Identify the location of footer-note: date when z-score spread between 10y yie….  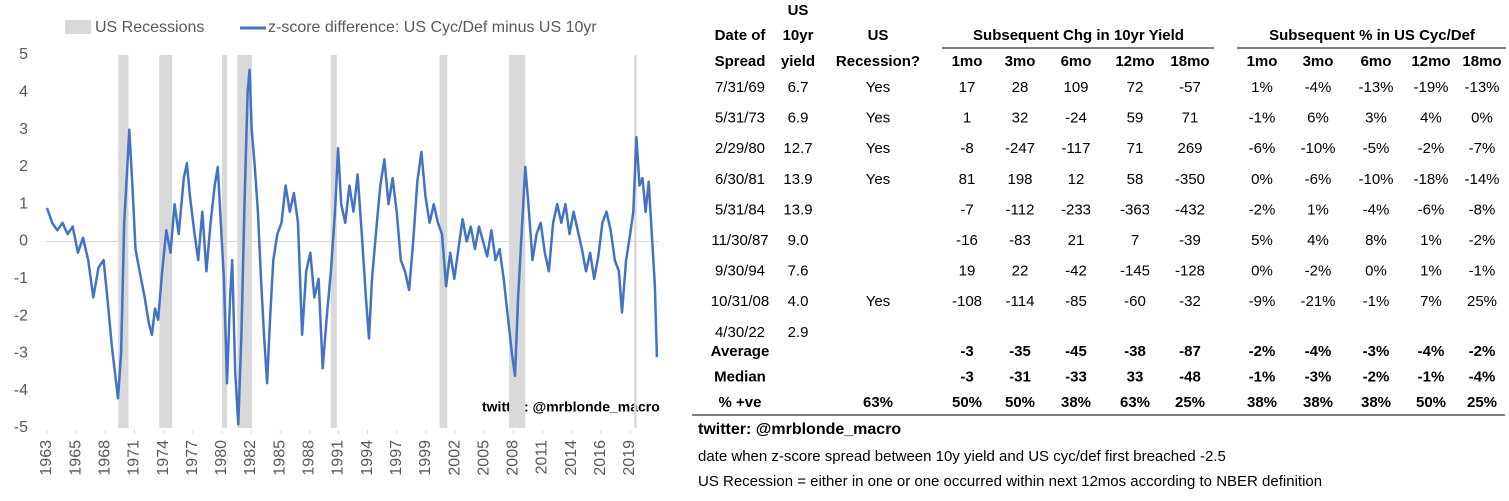
(962, 456).